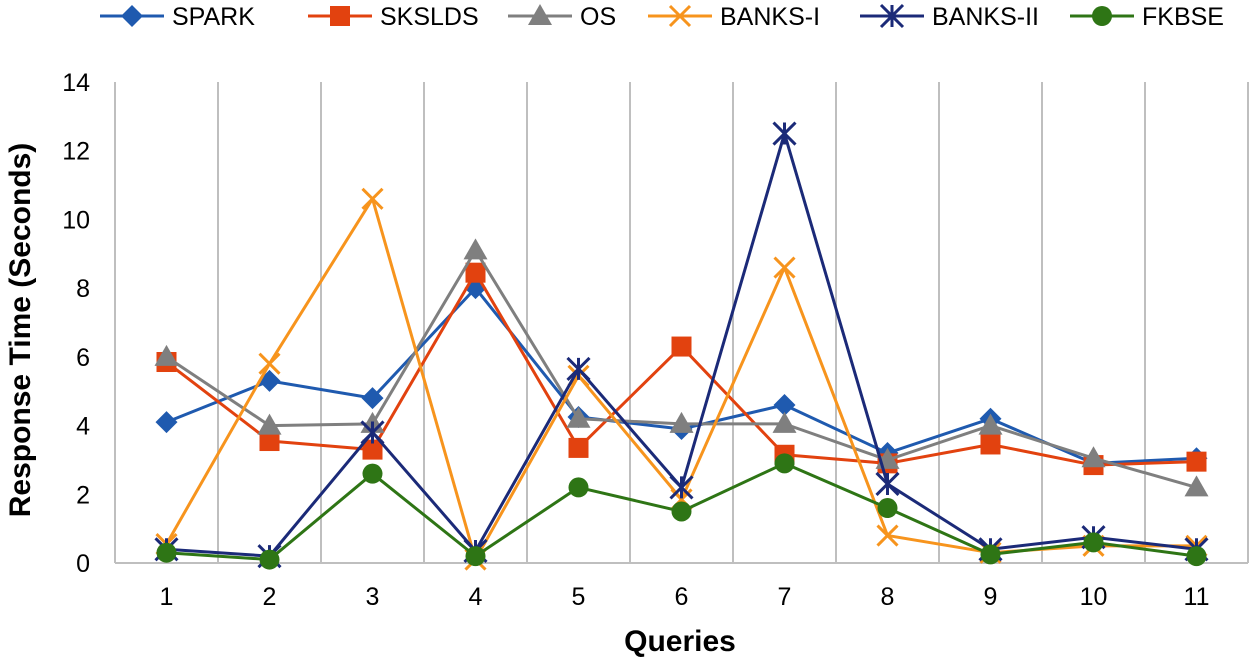 The height and width of the screenshot is (661, 1249). What do you see at coordinates (213, 17) in the screenshot?
I see `legend-label-spark: SPARK` at bounding box center [213, 17].